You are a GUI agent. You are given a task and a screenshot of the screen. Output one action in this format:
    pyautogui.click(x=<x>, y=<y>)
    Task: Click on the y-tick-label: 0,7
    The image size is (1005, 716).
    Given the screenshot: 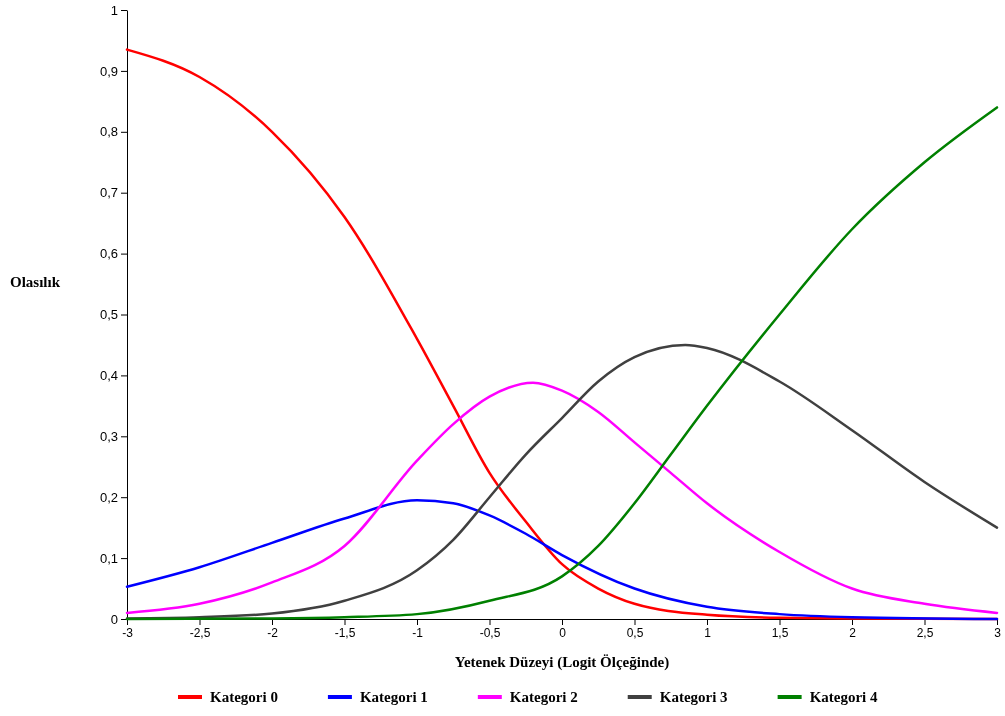 What is the action you would take?
    pyautogui.click(x=108, y=193)
    